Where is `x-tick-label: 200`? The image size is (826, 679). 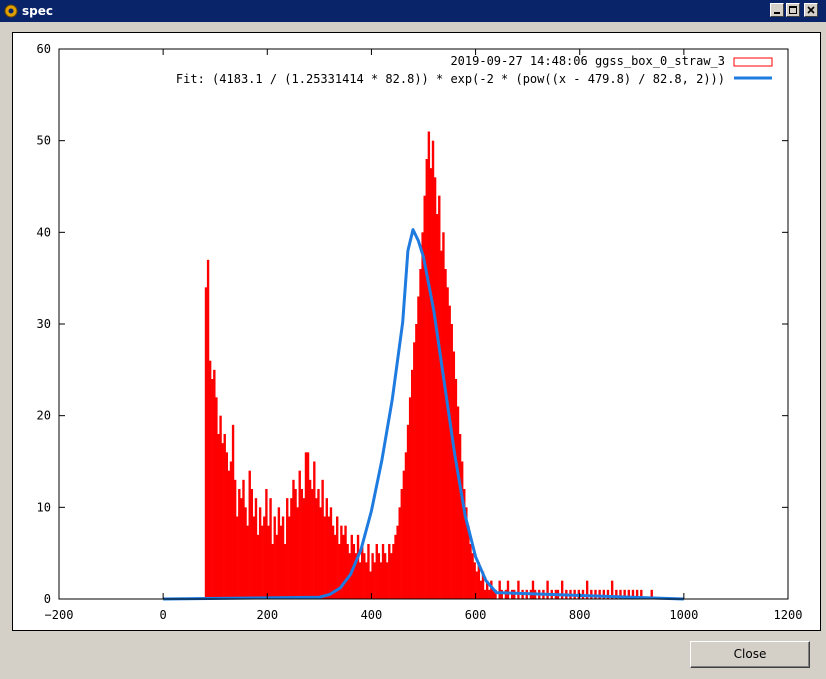 x-tick-label: 200 is located at coordinates (267, 615).